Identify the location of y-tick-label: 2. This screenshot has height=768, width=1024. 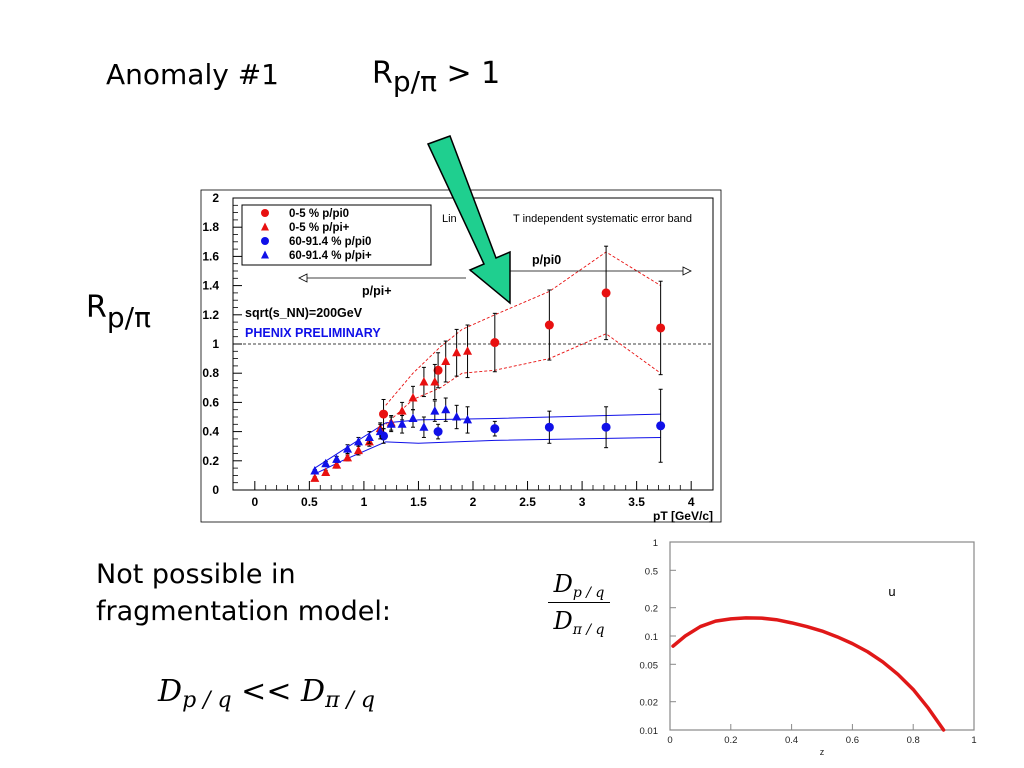
(215, 198).